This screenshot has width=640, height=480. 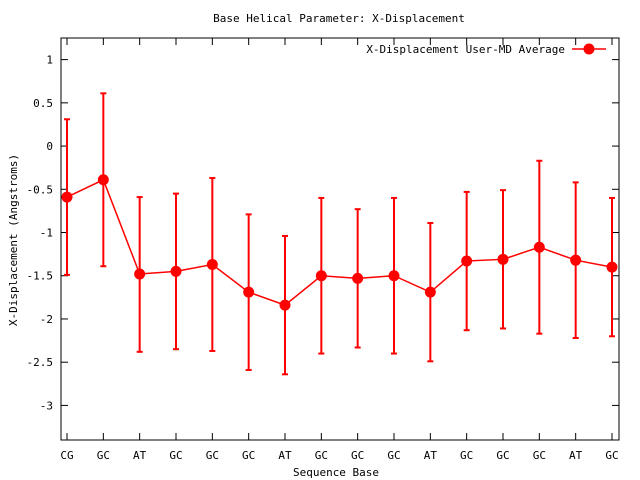 What do you see at coordinates (40, 362) in the screenshot?
I see `y-tick-label: -2.5` at bounding box center [40, 362].